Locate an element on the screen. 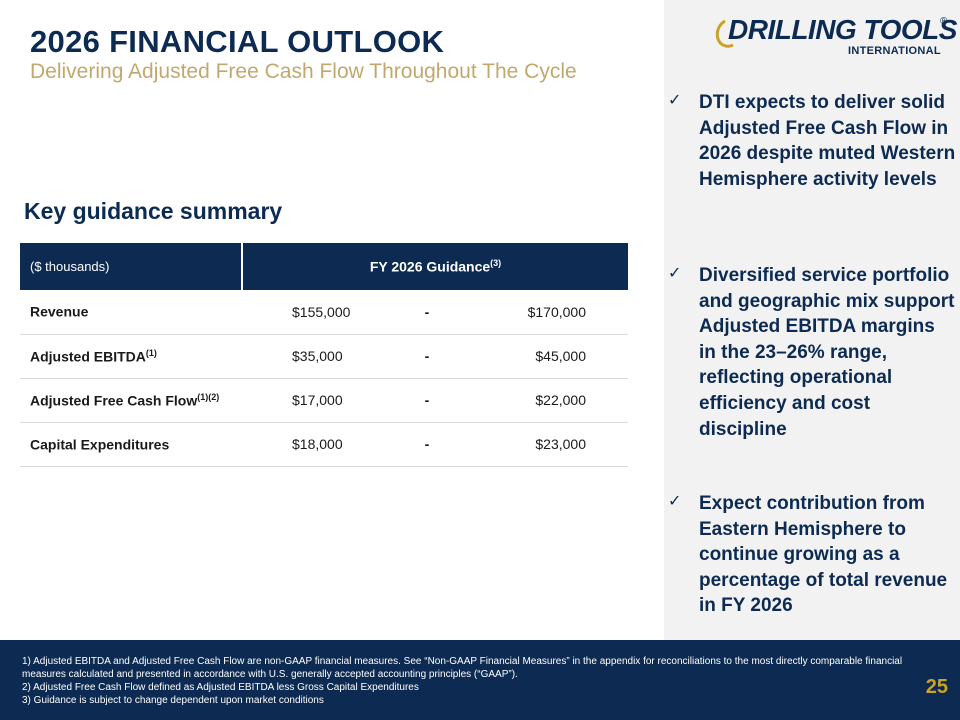 This screenshot has height=720, width=960. page-title: 2026 FINANCIAL OUTLOOK is located at coordinates (237, 41).